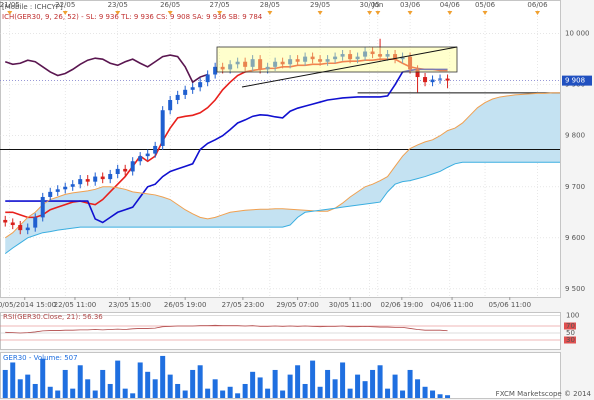  Describe the element at coordinates (452, 305) in the screenshot. I see `x-tick-label: 04/06 11:00` at that location.